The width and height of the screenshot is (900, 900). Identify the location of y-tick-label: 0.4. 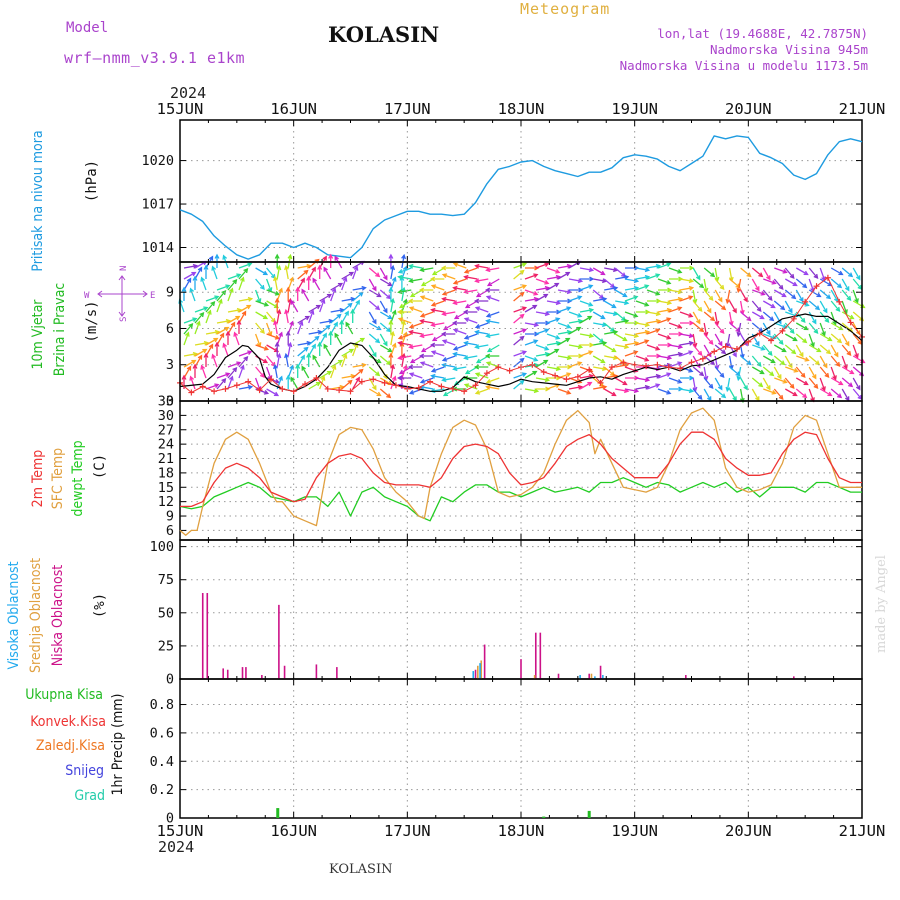
(162, 762).